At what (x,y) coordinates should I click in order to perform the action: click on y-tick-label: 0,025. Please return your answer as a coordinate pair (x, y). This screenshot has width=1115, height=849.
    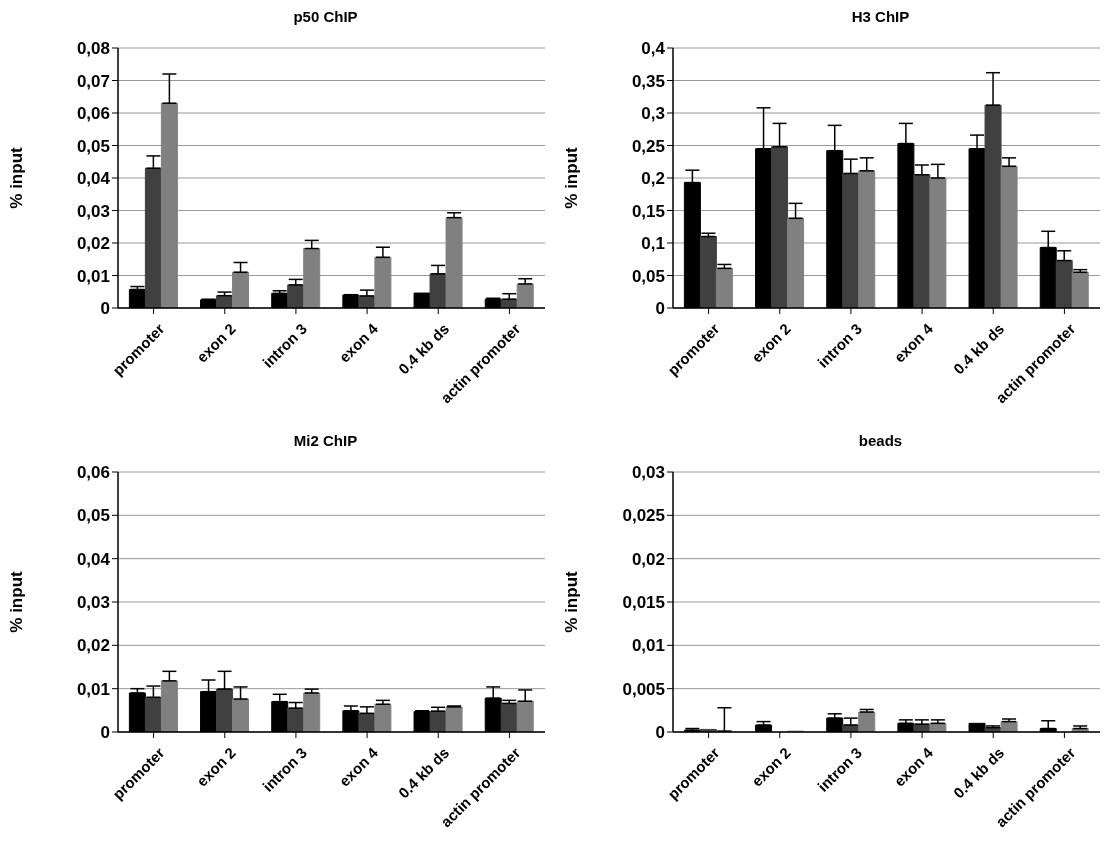
    Looking at the image, I should click on (643, 516).